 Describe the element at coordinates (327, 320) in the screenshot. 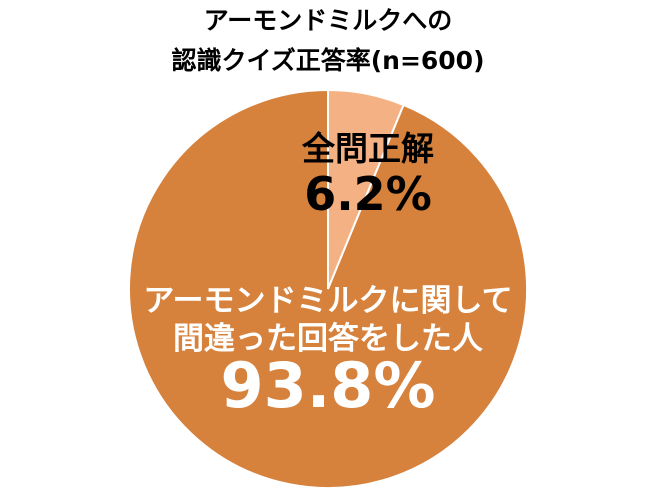

I see `slice-category-label: アーモンドミルクに関して間違った回答をした人` at that location.